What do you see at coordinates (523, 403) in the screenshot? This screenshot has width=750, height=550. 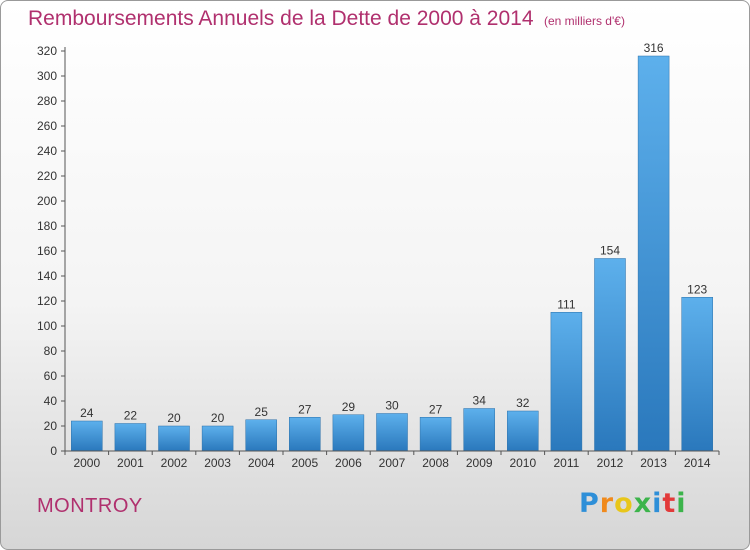 I see `bar-value-label: 32` at bounding box center [523, 403].